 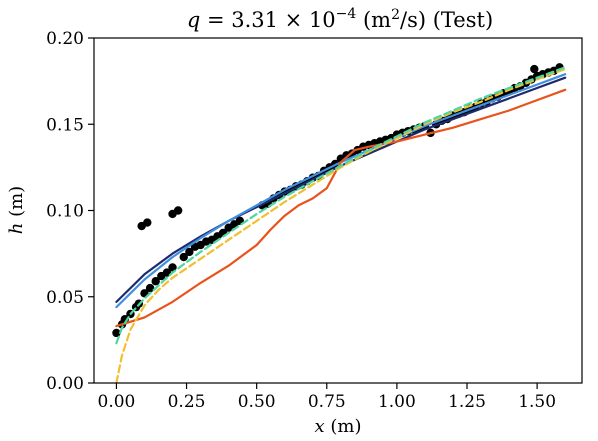 I want to click on x-axis-ticks: 0.00 0.25 0.50 0.75 1.00 1.25 1.50, so click(x=327, y=397).